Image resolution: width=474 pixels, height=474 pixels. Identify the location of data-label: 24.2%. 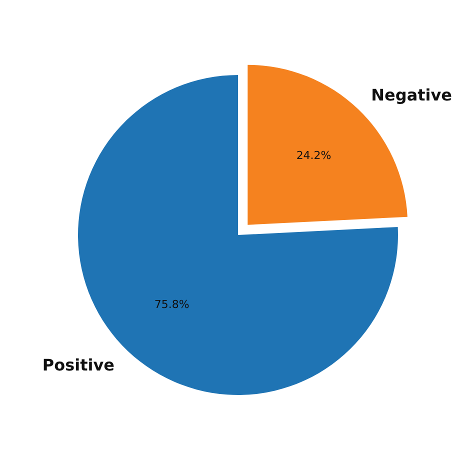
(314, 155).